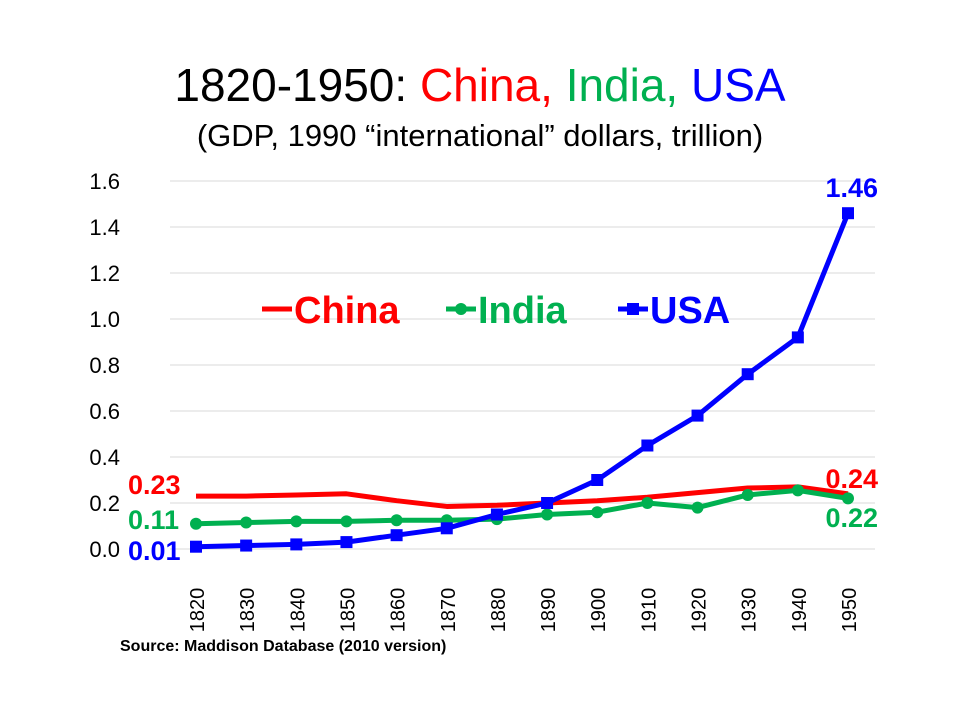  What do you see at coordinates (499, 610) in the screenshot?
I see `x-tick-label: 1880` at bounding box center [499, 610].